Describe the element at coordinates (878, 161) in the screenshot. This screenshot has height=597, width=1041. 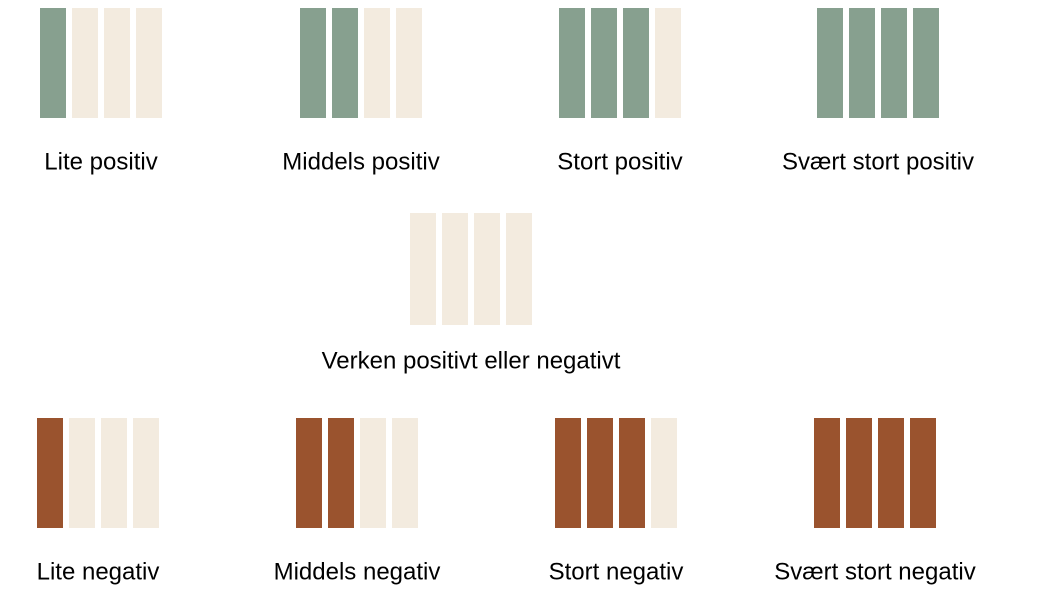
I see `item-label: Svært stort positiv` at that location.